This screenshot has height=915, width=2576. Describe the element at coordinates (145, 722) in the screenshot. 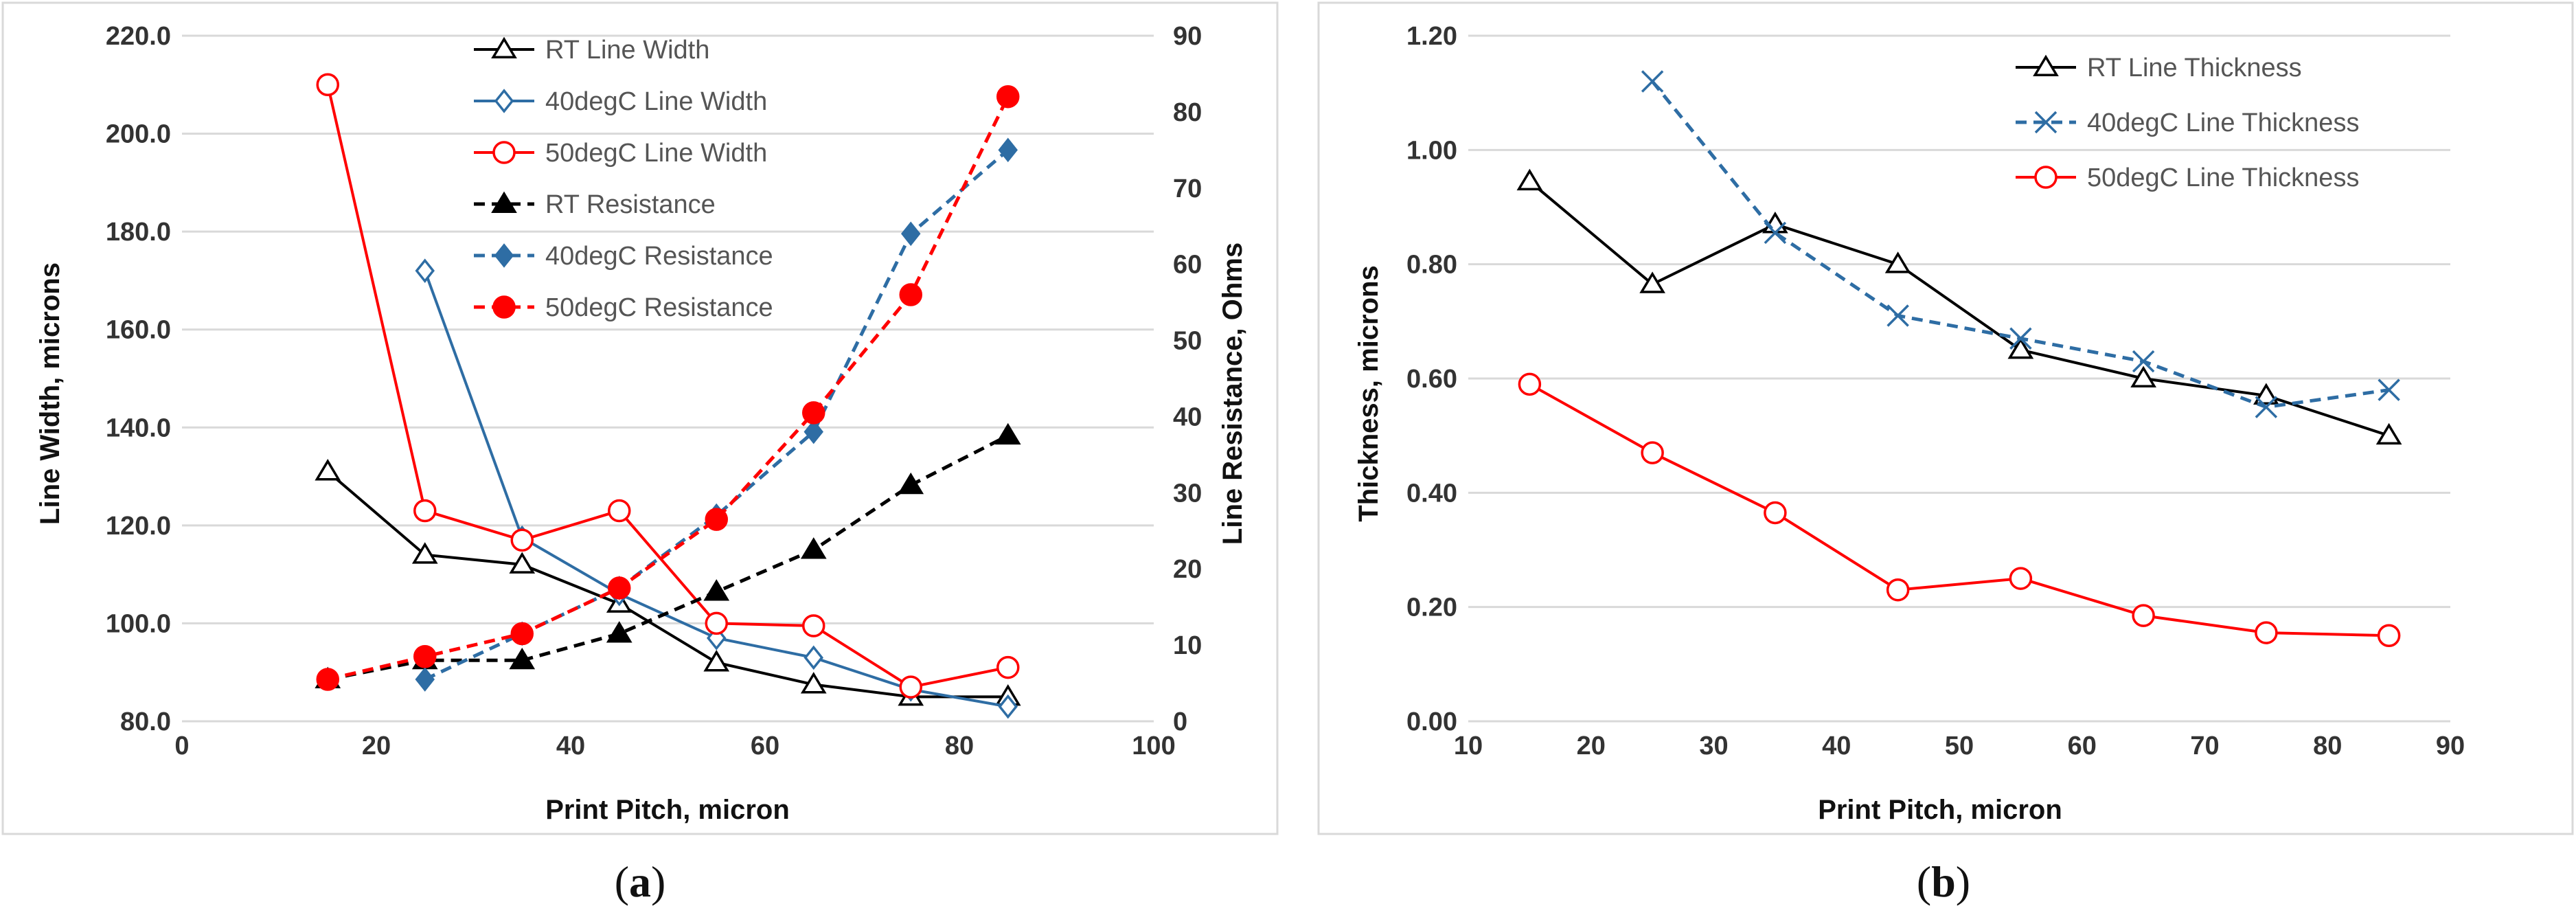

I see `y-tick-label: 80.0` at that location.